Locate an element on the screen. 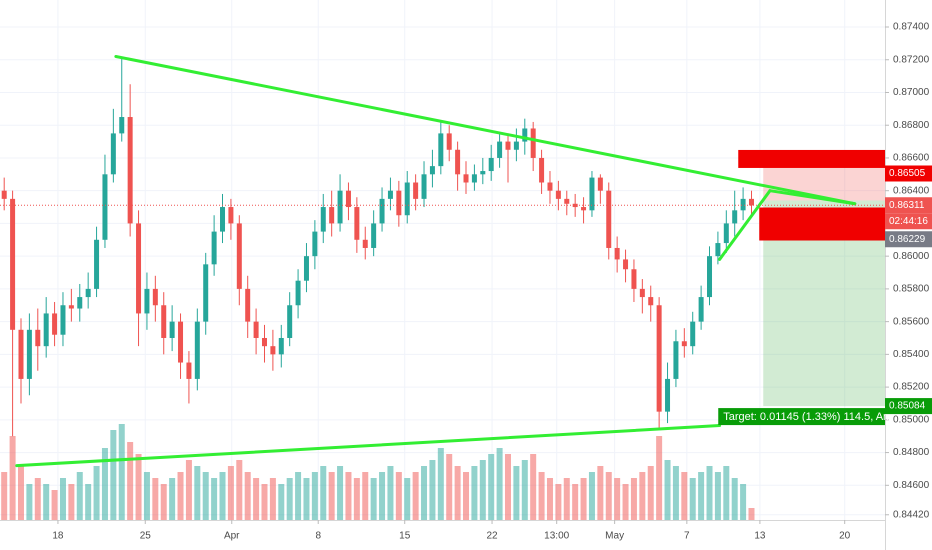 Image resolution: width=932 pixels, height=550 pixels. y-tick-label: 0.86000 is located at coordinates (911, 256).